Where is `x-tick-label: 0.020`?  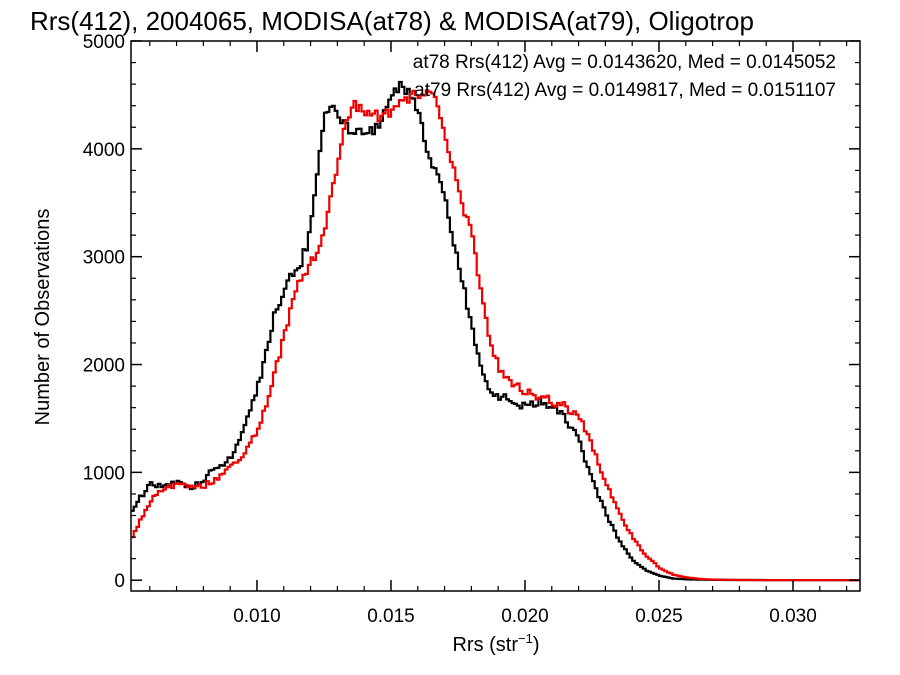
x-tick-label: 0.020 is located at coordinates (525, 616).